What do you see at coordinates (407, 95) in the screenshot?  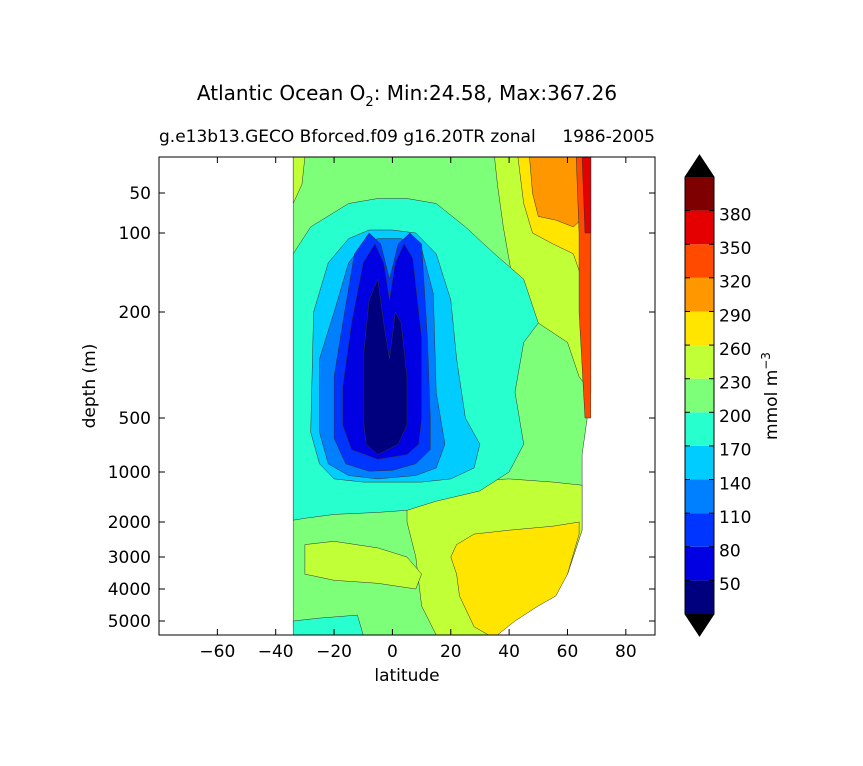 I see `chart-title: Atlantic Ocean O2: Min:24.58, Max:367.26` at bounding box center [407, 95].